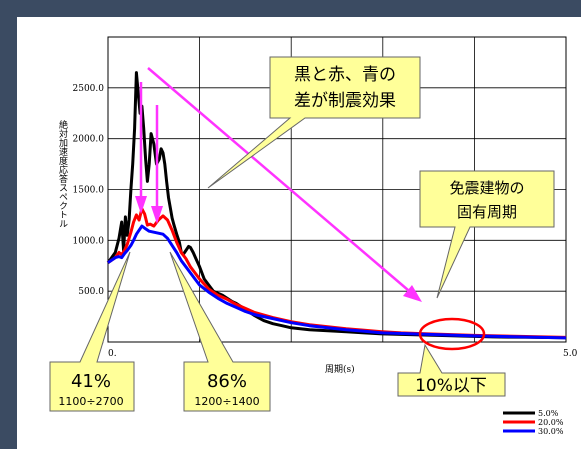  What do you see at coordinates (551, 422) in the screenshot?
I see `legend-label: 20.0%` at bounding box center [551, 422].